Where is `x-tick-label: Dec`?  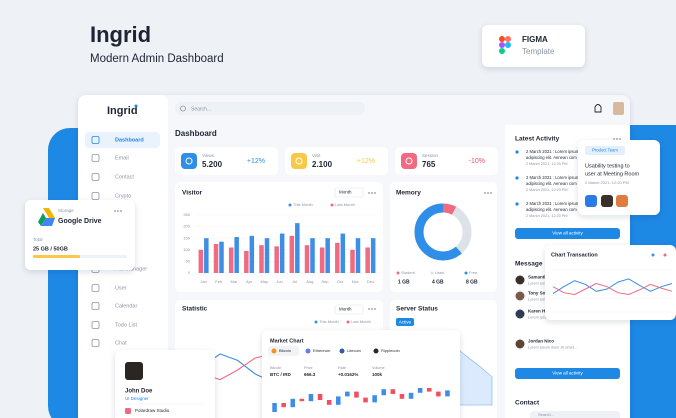
x-tick-label: Dec is located at coordinates (370, 281).